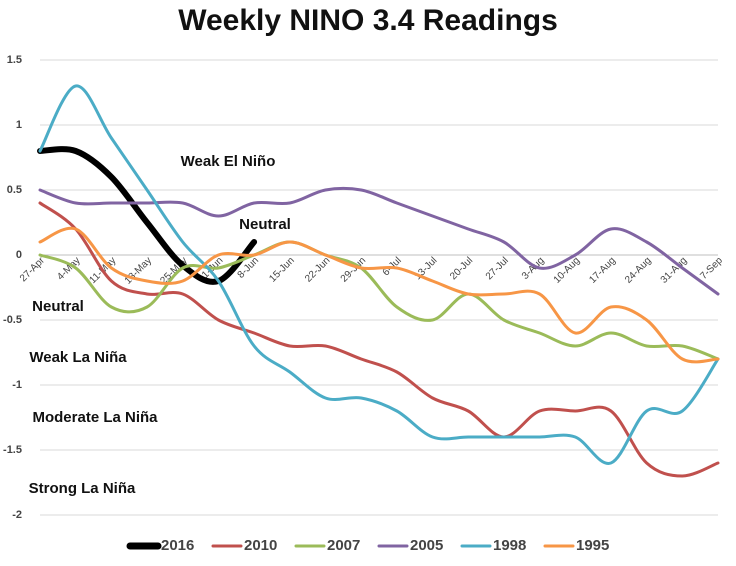  Describe the element at coordinates (177, 545) in the screenshot. I see `legend-label: 2016` at that location.